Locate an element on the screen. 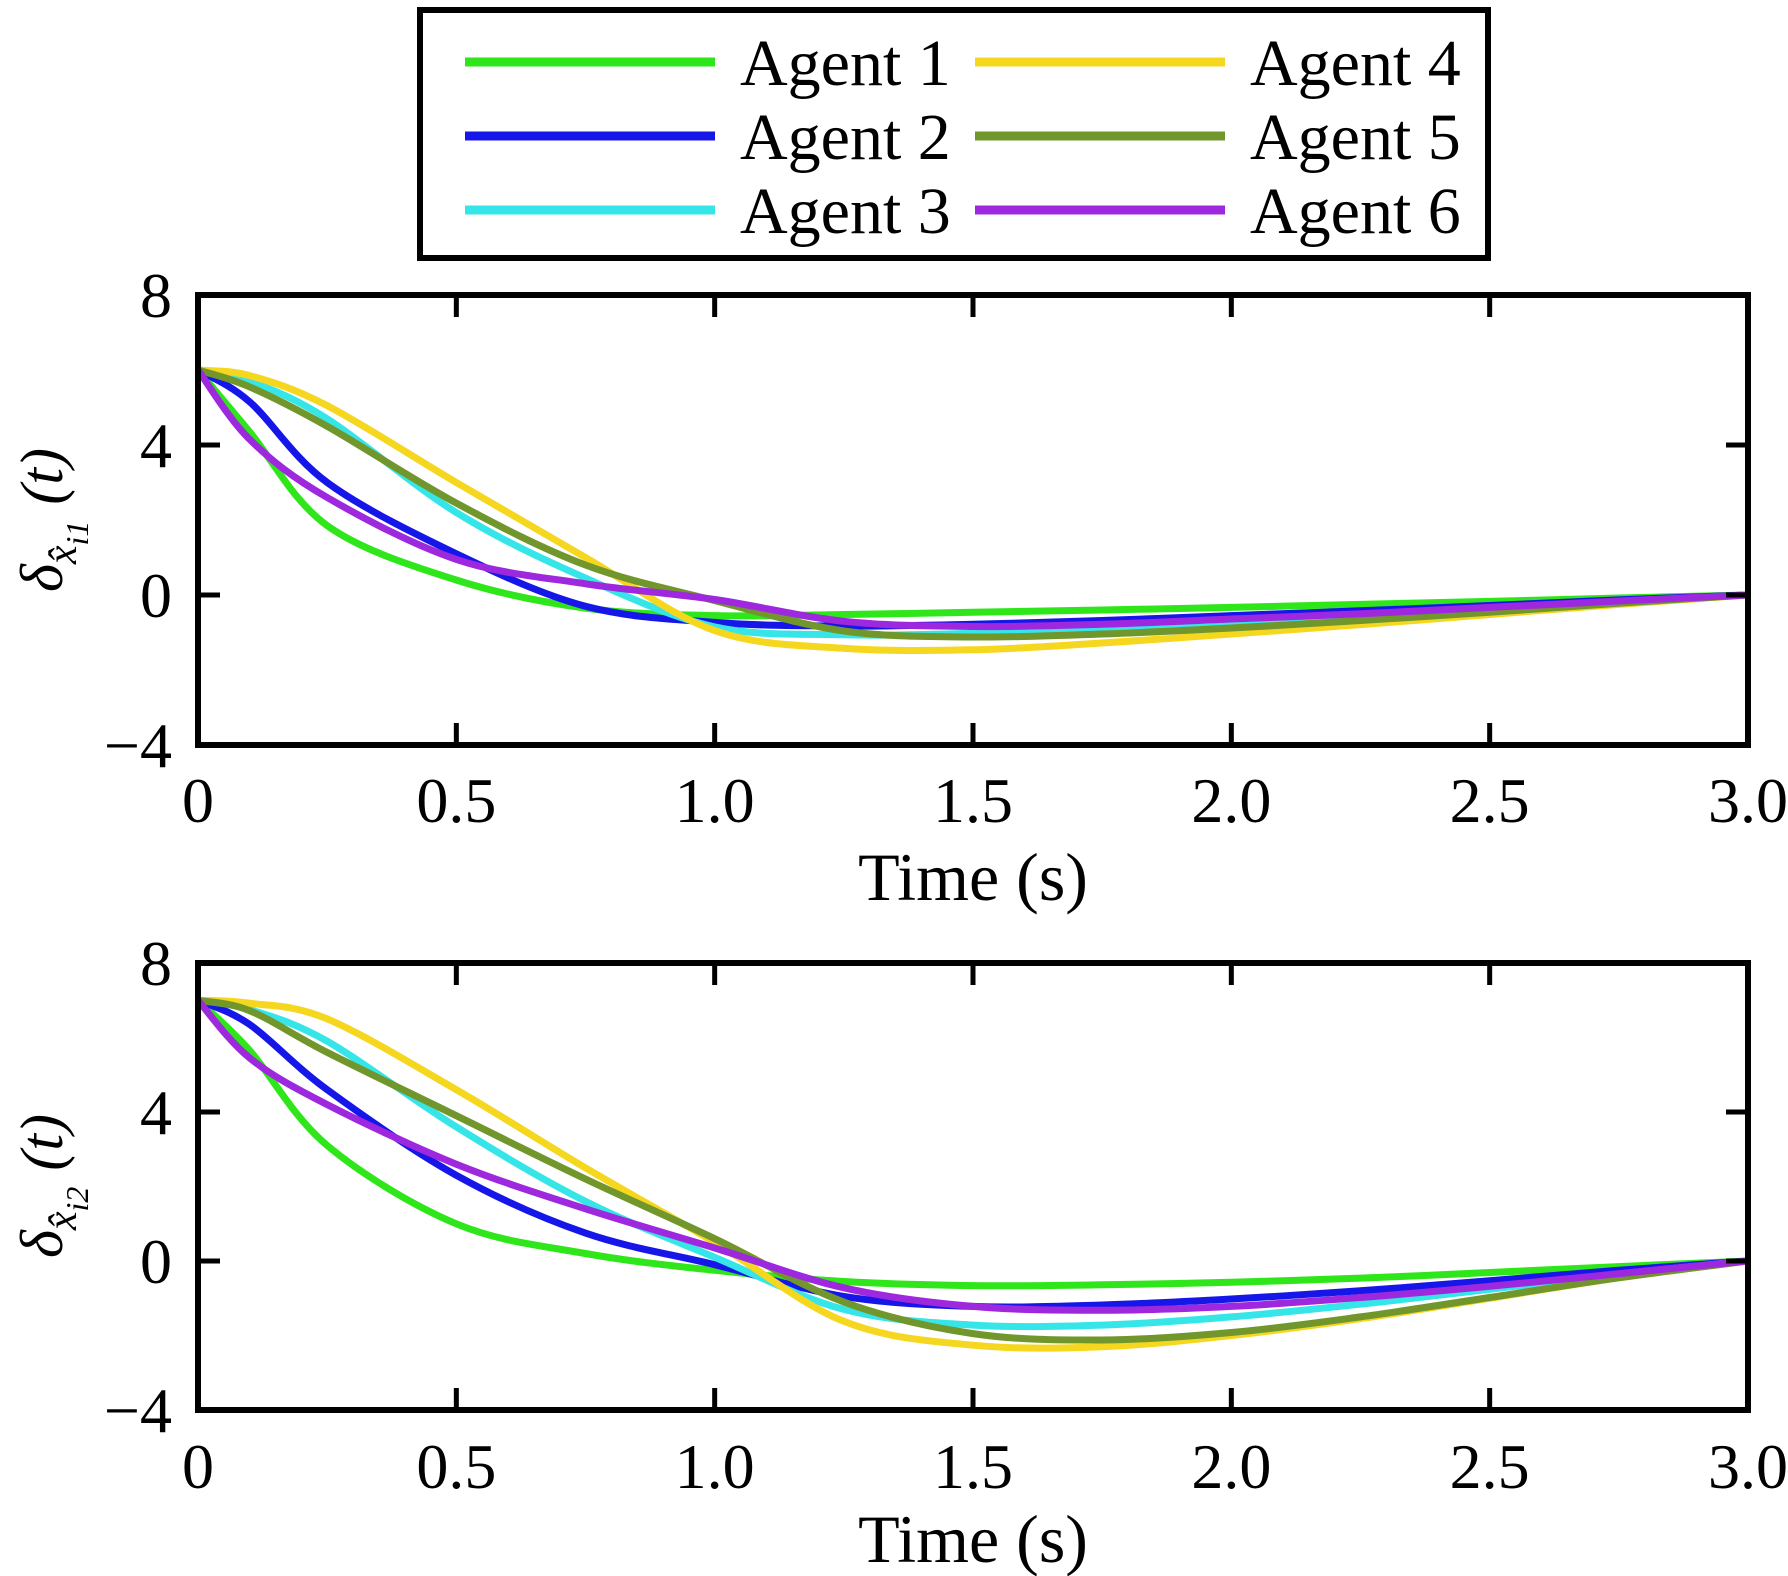  x-tick-label-bottom: 2.5 is located at coordinates (1490, 1466).